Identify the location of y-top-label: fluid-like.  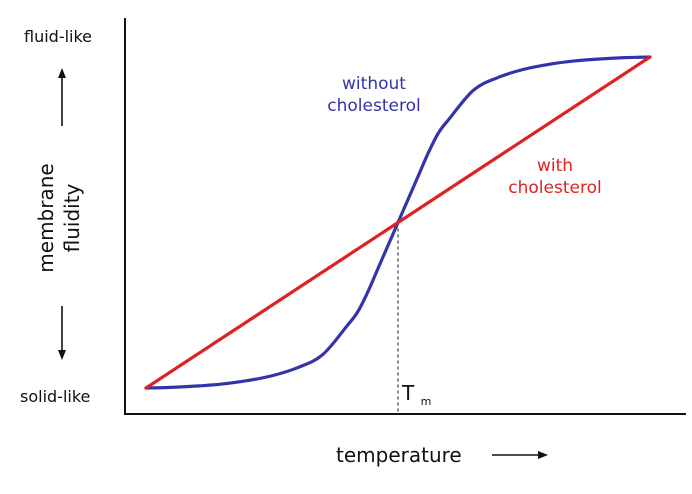
(58, 36).